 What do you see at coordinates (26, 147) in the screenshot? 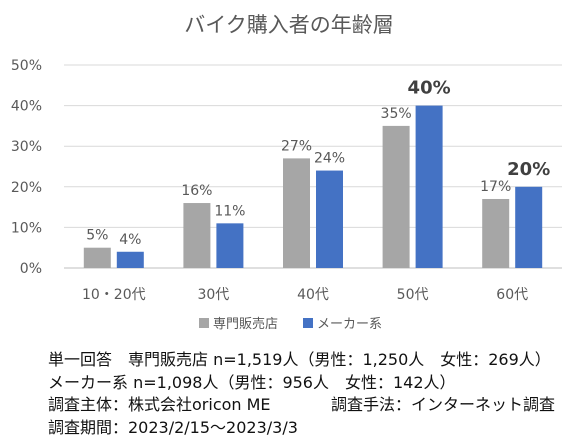
I see `y-tick-label: 30%` at bounding box center [26, 147].